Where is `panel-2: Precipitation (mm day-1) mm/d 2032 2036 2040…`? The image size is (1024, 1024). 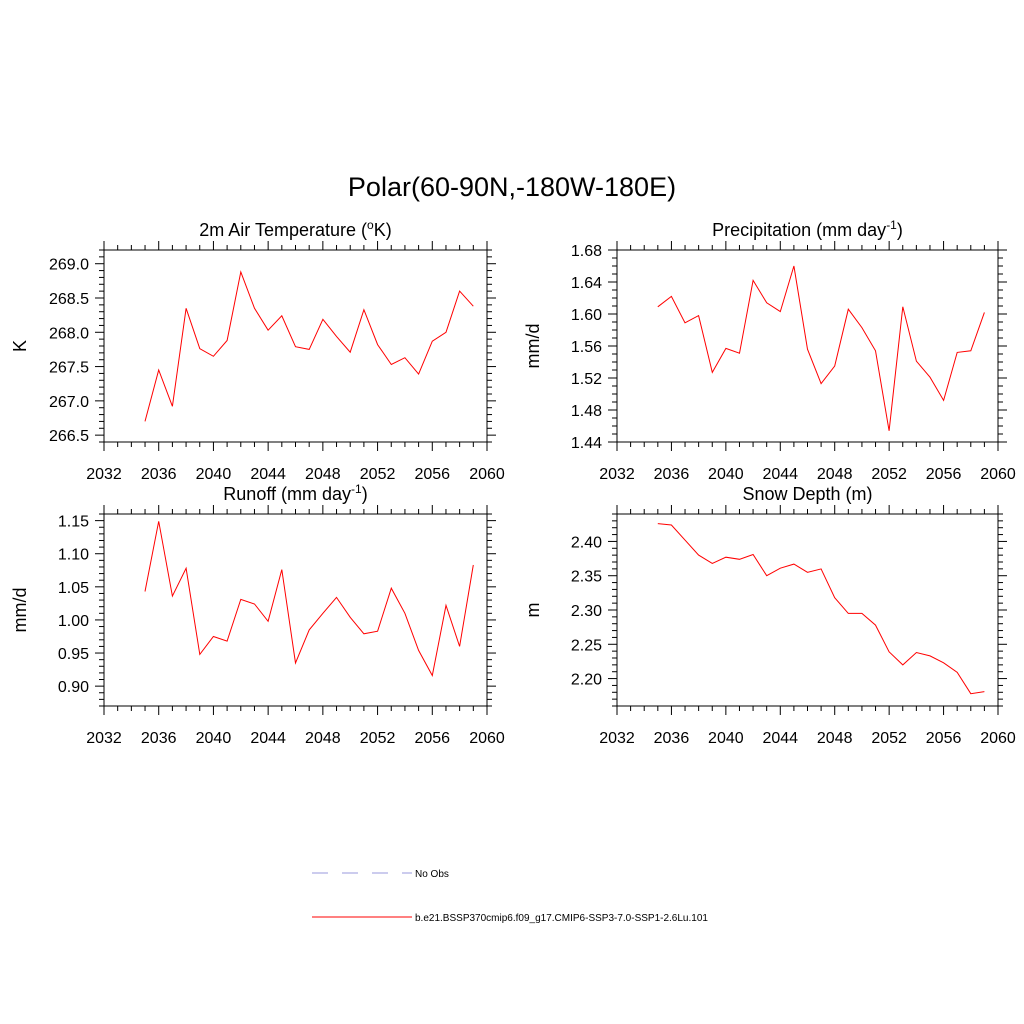
panel-2: Precipitation (mm day-1) mm/d 2032 2036 2040… is located at coordinates (769, 350).